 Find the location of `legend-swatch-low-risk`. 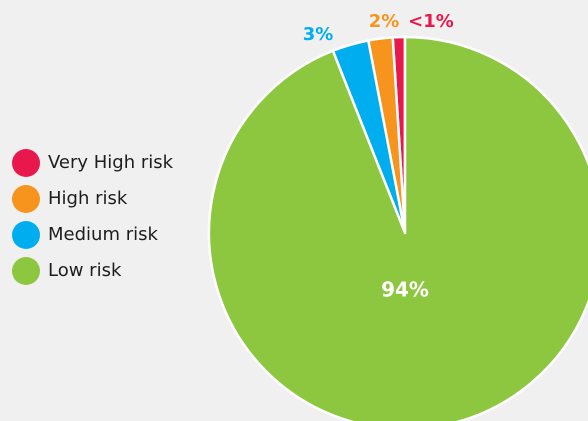

legend-swatch-low-risk is located at coordinates (26, 270).